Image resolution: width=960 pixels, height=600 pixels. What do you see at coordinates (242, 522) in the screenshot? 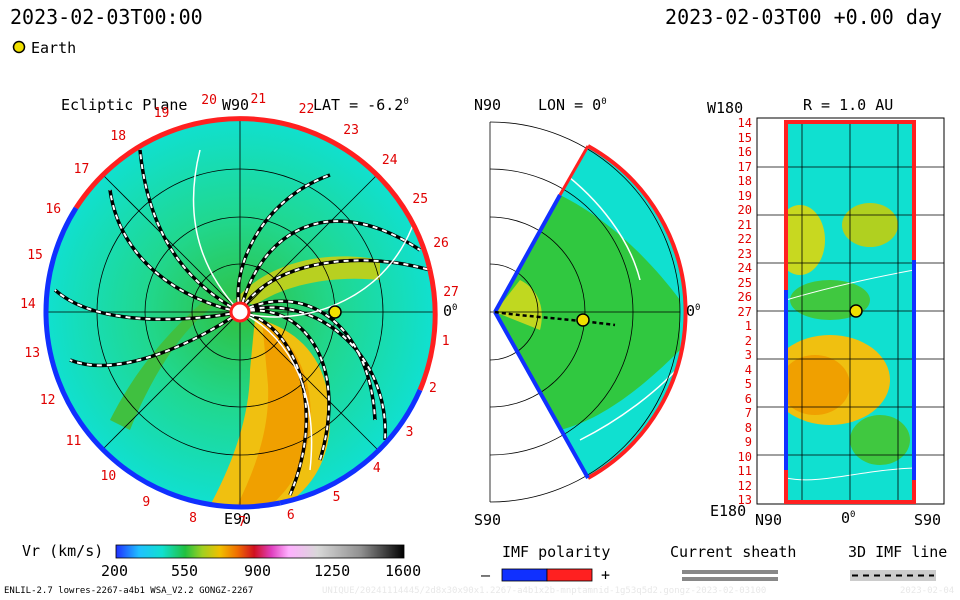
I see `ecliptic-rotation-label: 7` at bounding box center [242, 522].